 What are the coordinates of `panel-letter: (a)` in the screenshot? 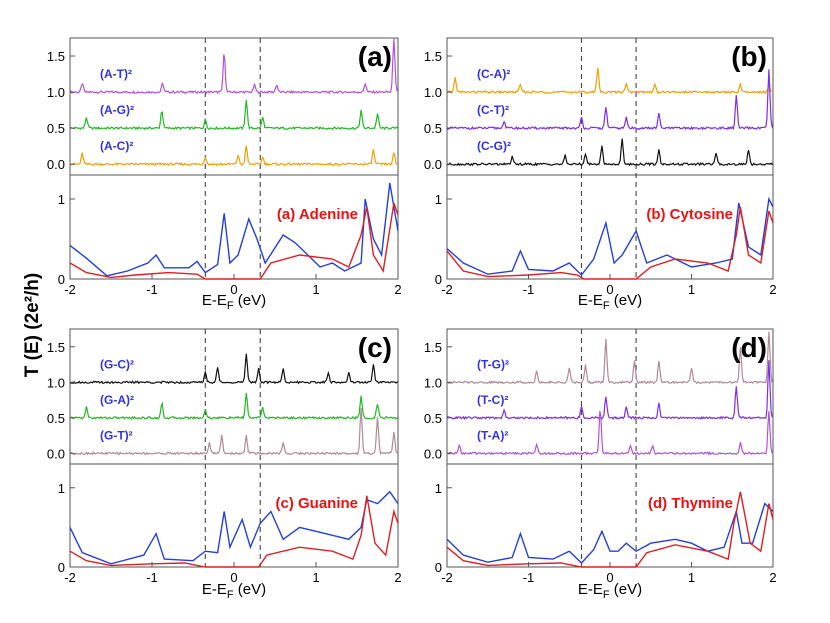 It's located at (375, 56).